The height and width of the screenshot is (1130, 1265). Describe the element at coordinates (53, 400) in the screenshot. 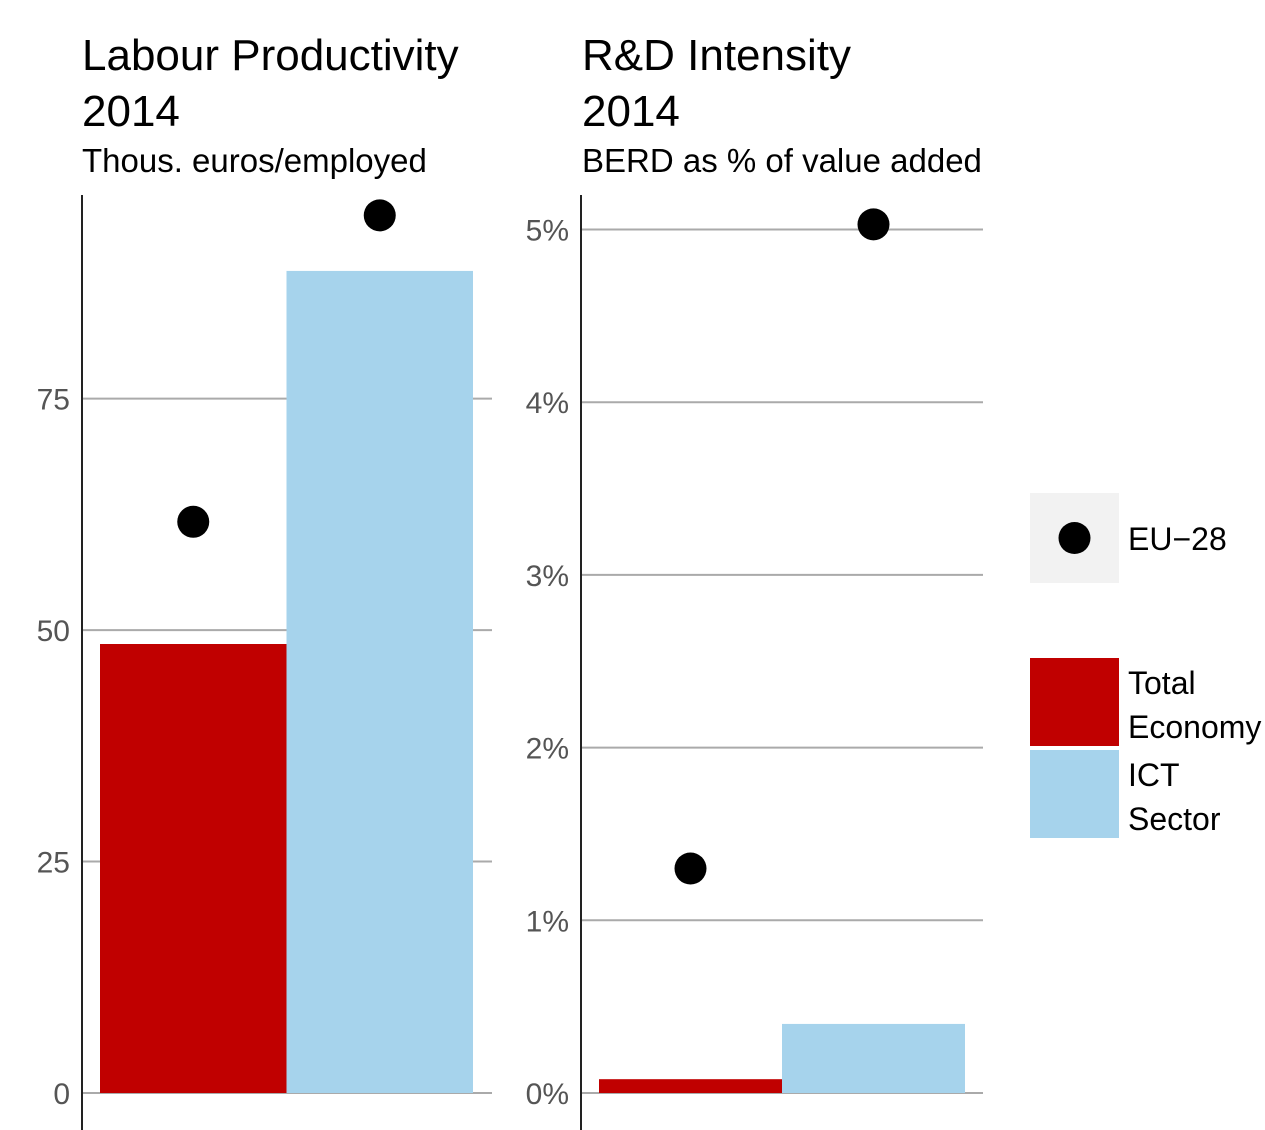

I see `y-tick-label: 75` at that location.